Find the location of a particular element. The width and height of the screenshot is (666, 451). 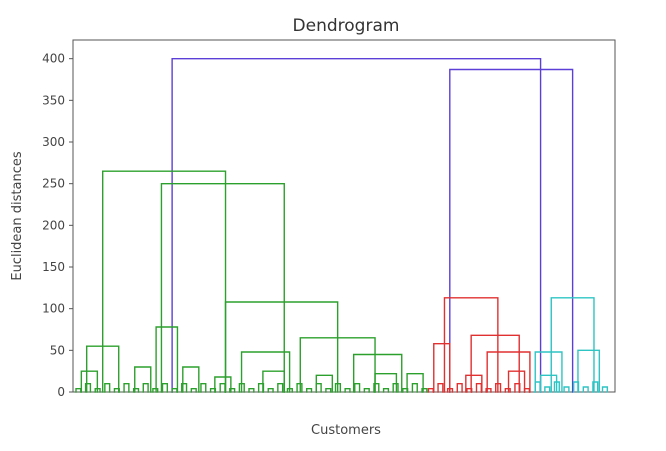

chart-title: Dendrogram is located at coordinates (346, 26).